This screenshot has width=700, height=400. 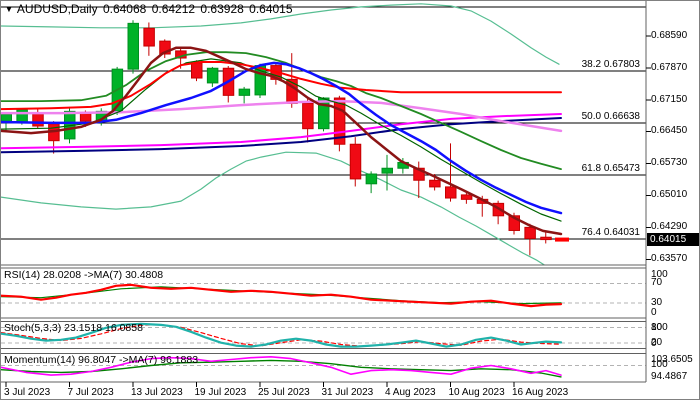 What do you see at coordinates (323, 295) in the screenshot?
I see `rsi-panel` at bounding box center [323, 295].